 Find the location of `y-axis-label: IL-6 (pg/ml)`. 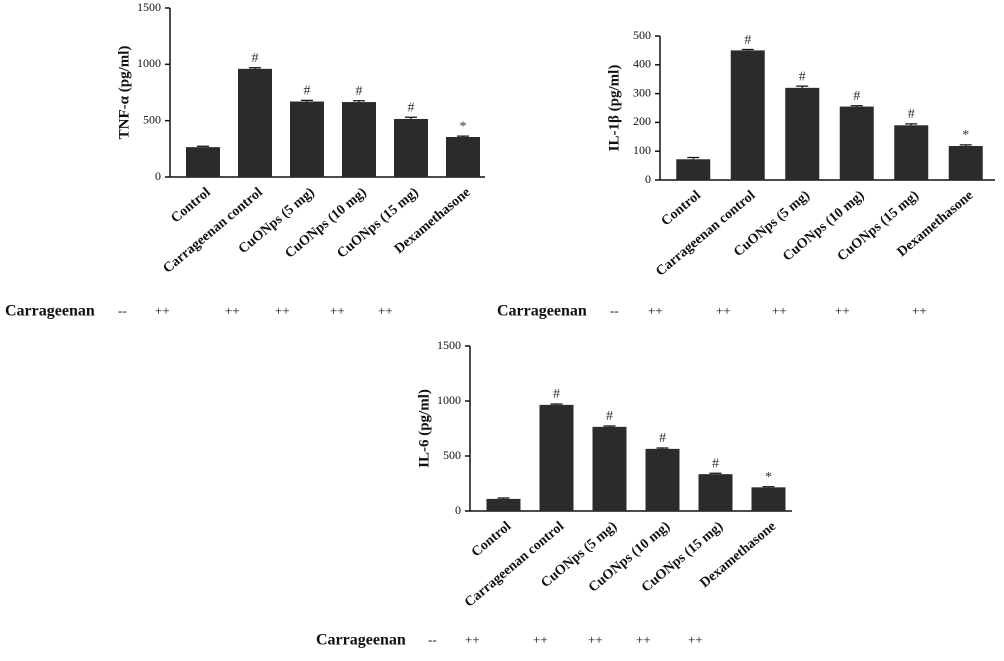

y-axis-label: IL-6 (pg/ml) is located at coordinates (424, 428).